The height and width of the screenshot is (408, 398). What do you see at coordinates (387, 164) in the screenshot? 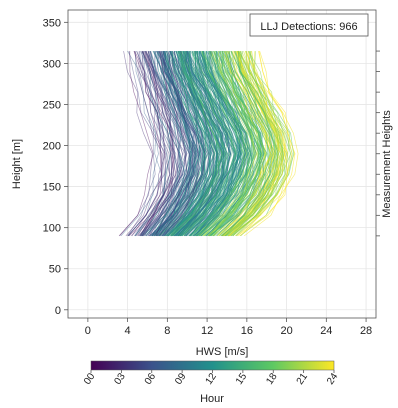
I see `right-axis-label: Measurement Heights` at bounding box center [387, 164].